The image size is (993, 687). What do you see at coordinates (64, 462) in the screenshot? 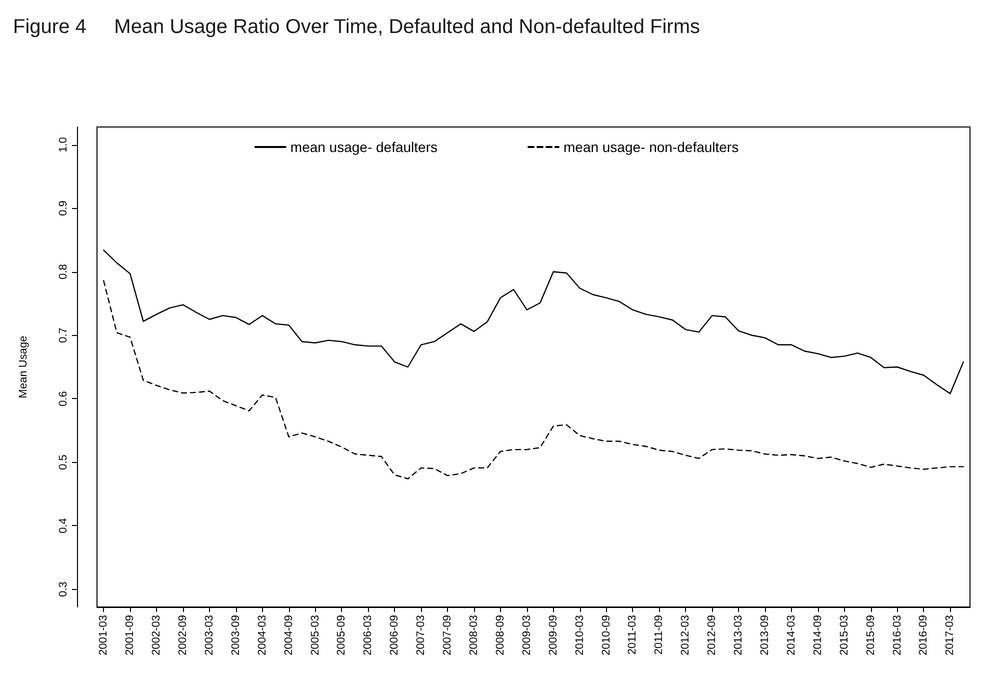
I see `y-tick-label: 0.5` at bounding box center [64, 462].